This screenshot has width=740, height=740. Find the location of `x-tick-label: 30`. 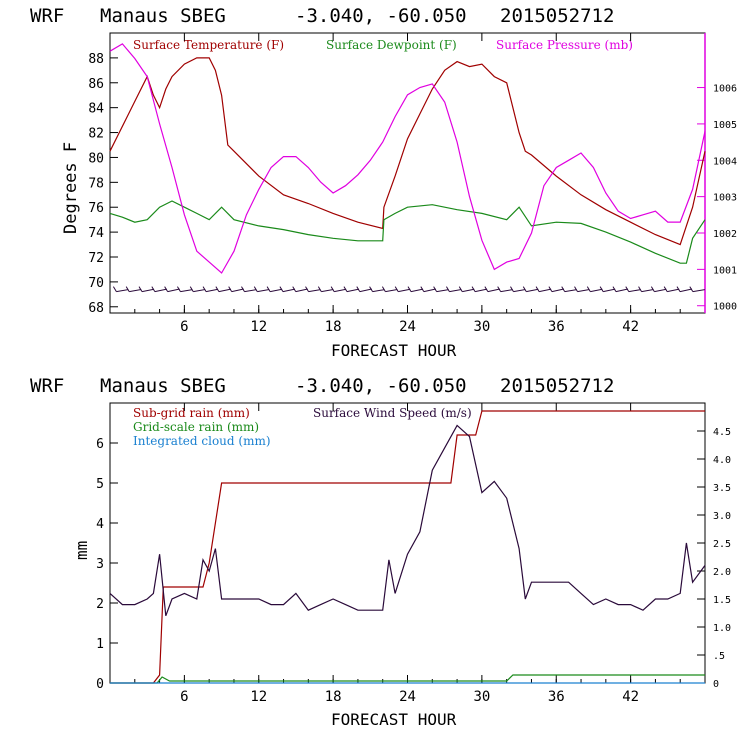

x-tick-label: 30 is located at coordinates (481, 697).